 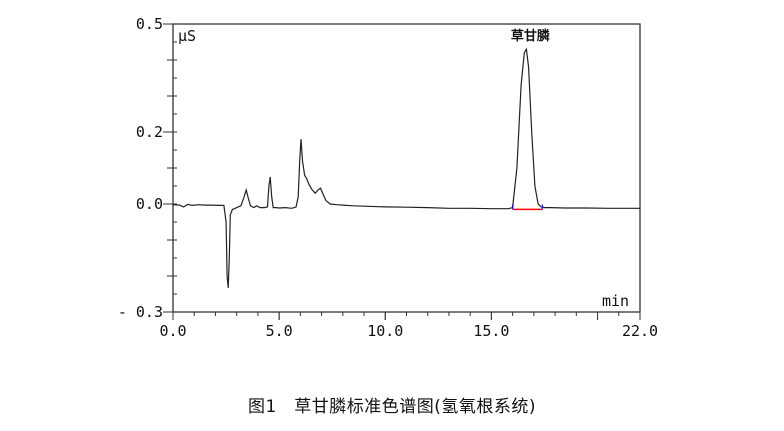 What do you see at coordinates (615, 301) in the screenshot?
I see `x-axis-unit-label: min` at bounding box center [615, 301].